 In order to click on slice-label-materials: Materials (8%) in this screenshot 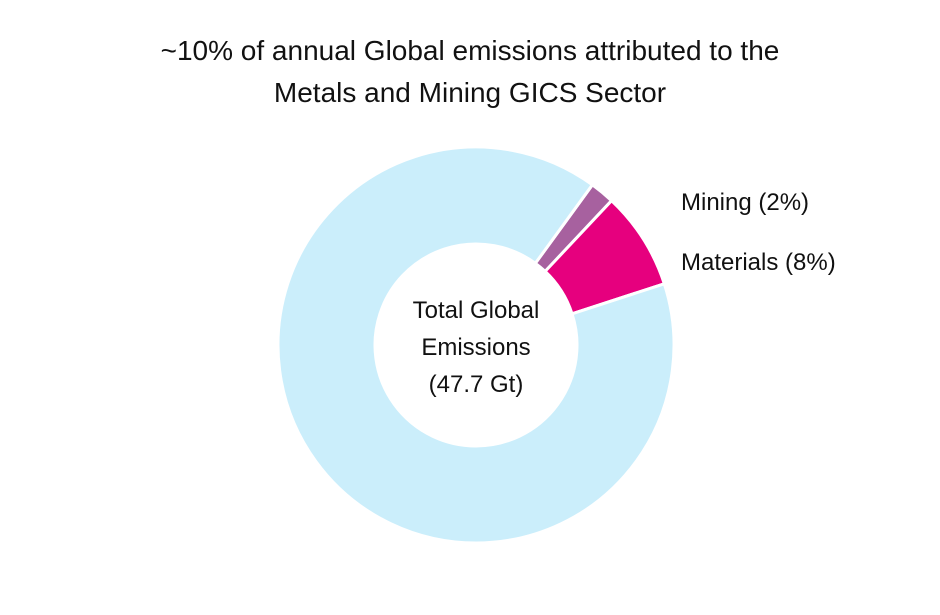, I will do `click(758, 262)`.